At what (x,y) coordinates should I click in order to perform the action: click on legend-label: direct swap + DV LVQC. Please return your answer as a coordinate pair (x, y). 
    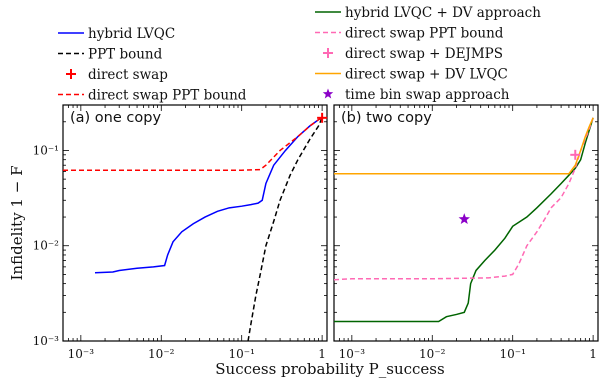
    Looking at the image, I should click on (426, 75).